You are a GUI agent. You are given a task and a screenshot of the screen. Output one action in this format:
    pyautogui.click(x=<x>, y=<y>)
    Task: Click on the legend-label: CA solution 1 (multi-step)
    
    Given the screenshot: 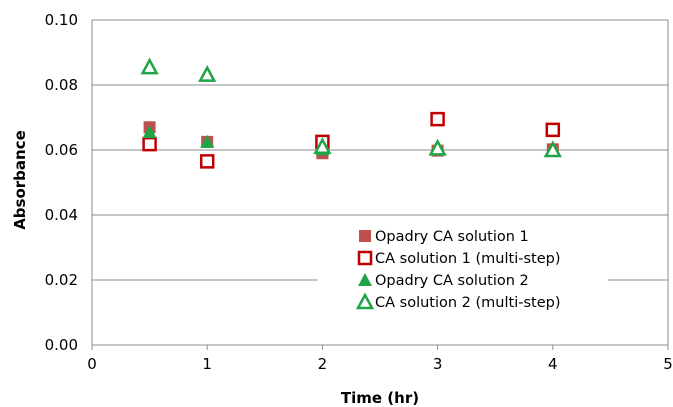 What is the action you would take?
    pyautogui.click(x=467, y=259)
    